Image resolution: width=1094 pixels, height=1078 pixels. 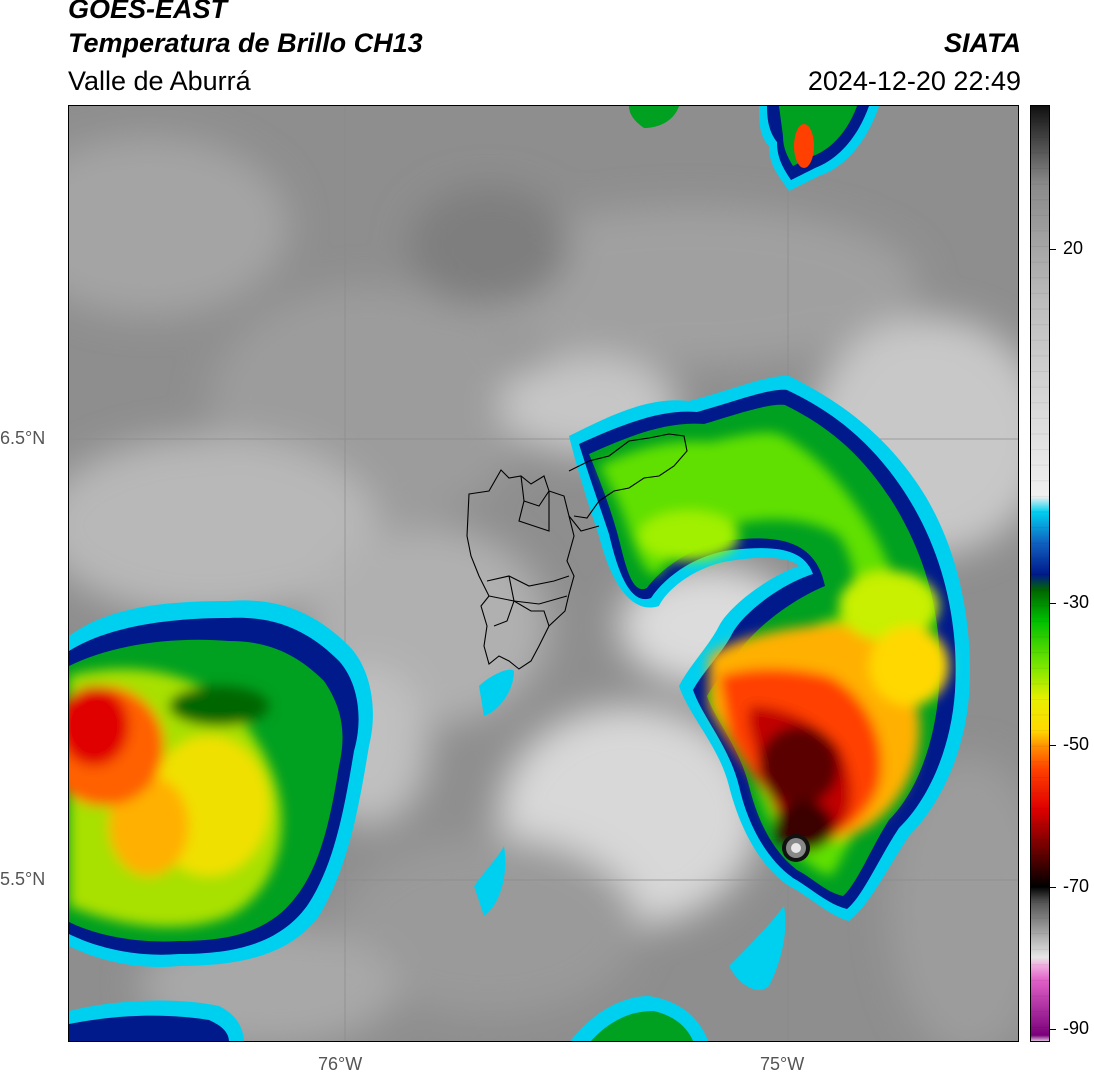 What do you see at coordinates (982, 43) in the screenshot?
I see `agency-label: SIATA` at bounding box center [982, 43].